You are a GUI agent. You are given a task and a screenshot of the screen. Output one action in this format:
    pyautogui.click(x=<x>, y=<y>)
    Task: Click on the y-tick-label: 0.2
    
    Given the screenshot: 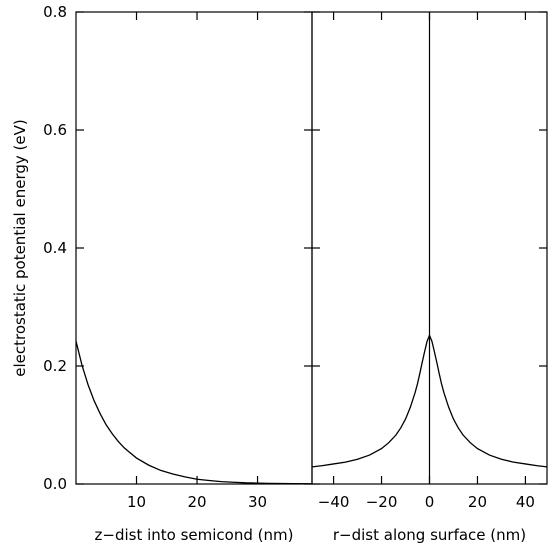 What is the action you would take?
    pyautogui.click(x=55, y=366)
    